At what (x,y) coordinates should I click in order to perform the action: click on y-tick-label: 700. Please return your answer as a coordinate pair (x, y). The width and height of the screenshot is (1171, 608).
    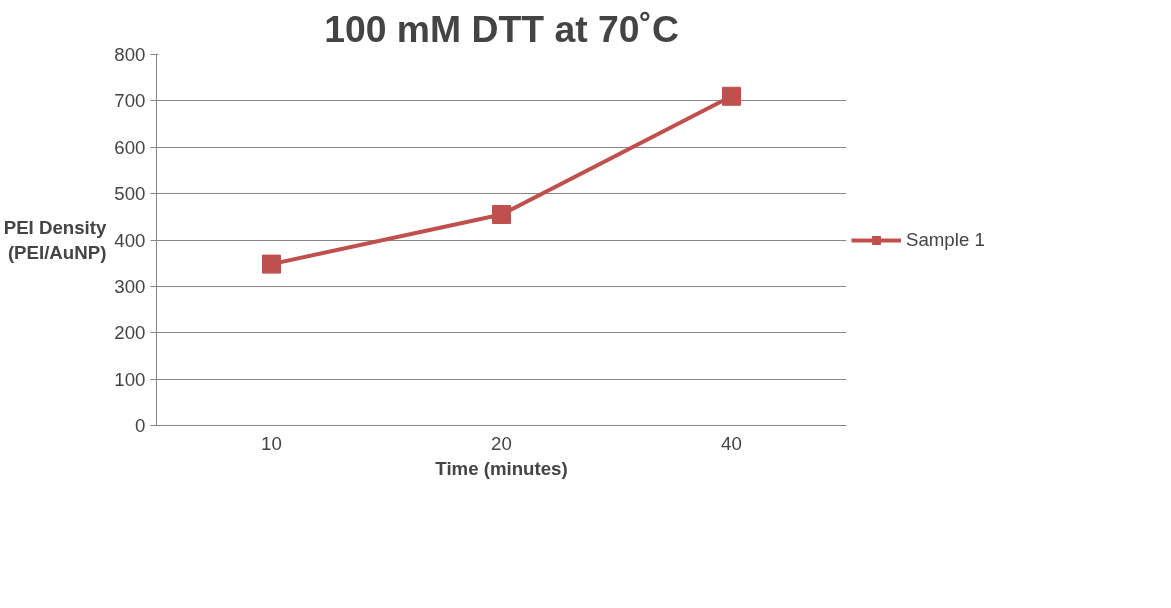
    Looking at the image, I should click on (130, 101).